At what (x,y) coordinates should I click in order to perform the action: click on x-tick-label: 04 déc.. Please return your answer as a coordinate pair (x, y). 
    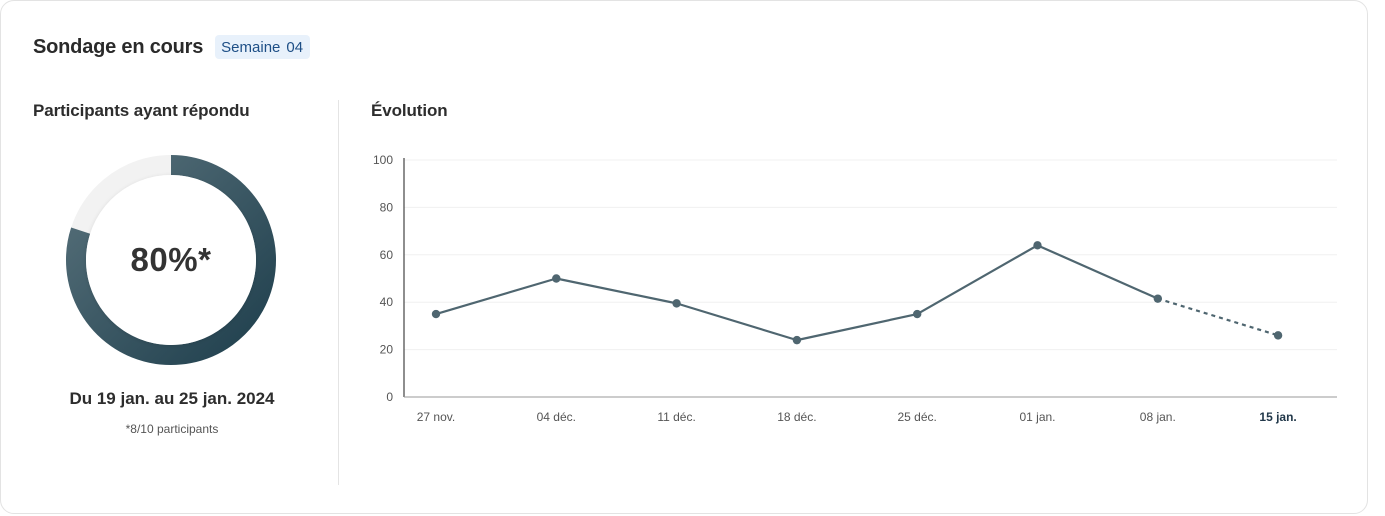
    Looking at the image, I should click on (556, 417).